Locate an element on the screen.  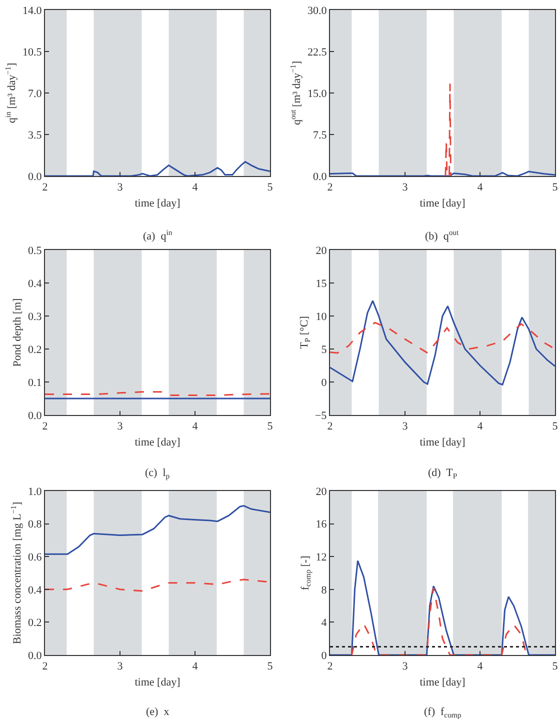
text: (b) q$^{out}$ is located at coordinates (442, 235).